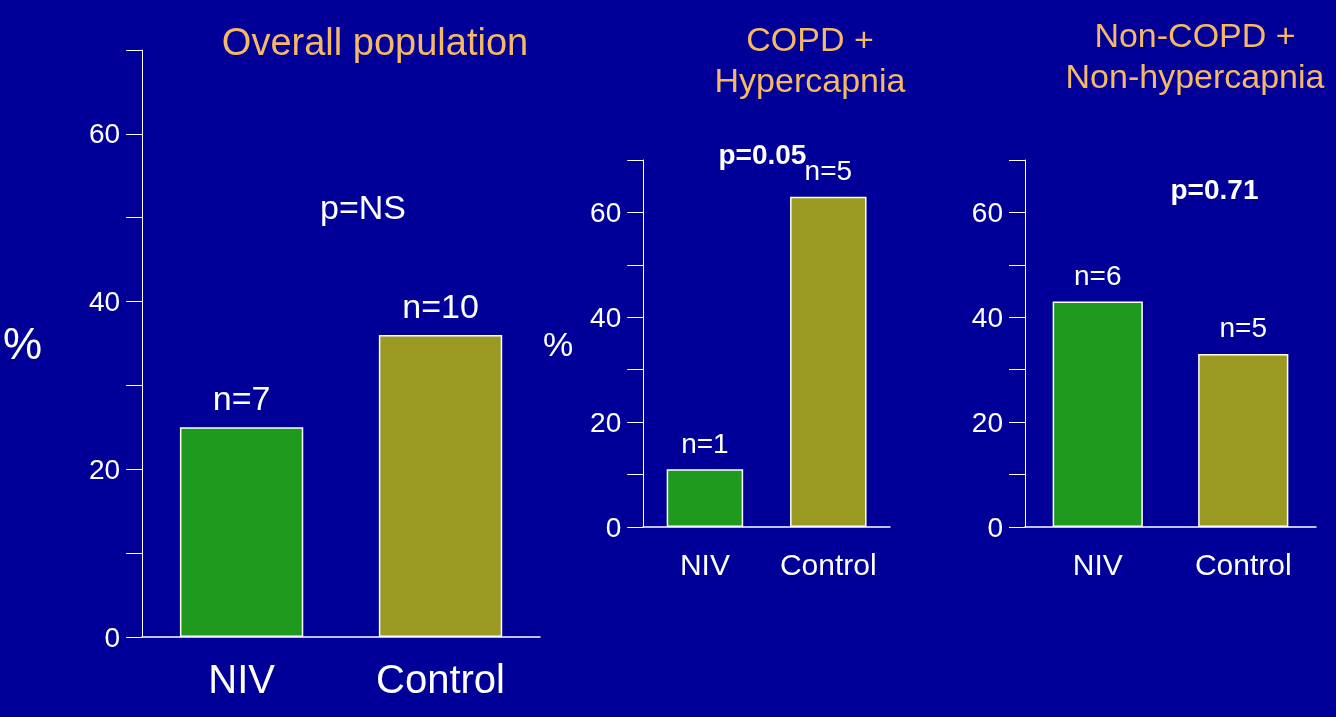 The image size is (1336, 717). I want to click on annotation: n=6, so click(1098, 276).